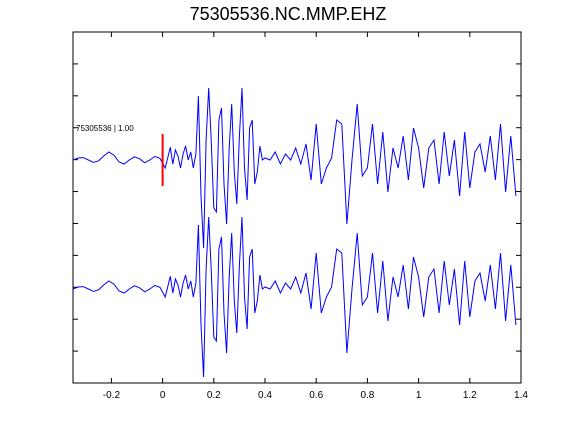 This screenshot has height=437, width=576. Describe the element at coordinates (316, 395) in the screenshot. I see `x-tick-label: 0.6` at that location.